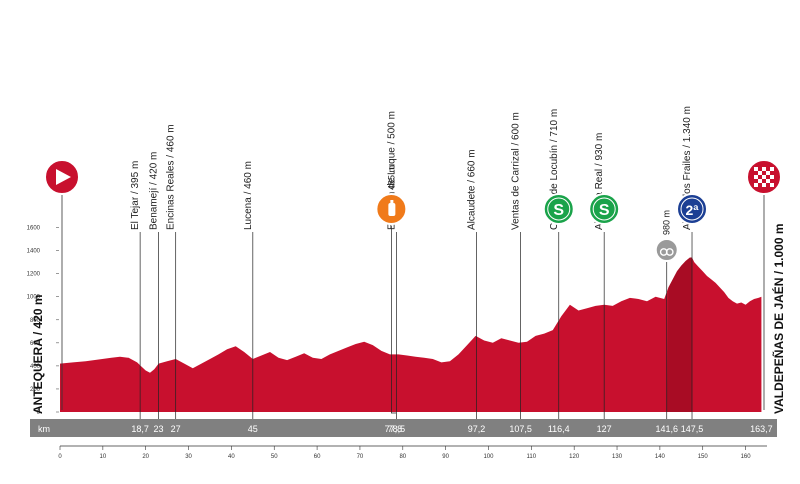 The width and height of the screenshot is (800, 484). What do you see at coordinates (135, 195) in the screenshot?
I see `waypoint-label: El Tejar / 395 m` at bounding box center [135, 195].